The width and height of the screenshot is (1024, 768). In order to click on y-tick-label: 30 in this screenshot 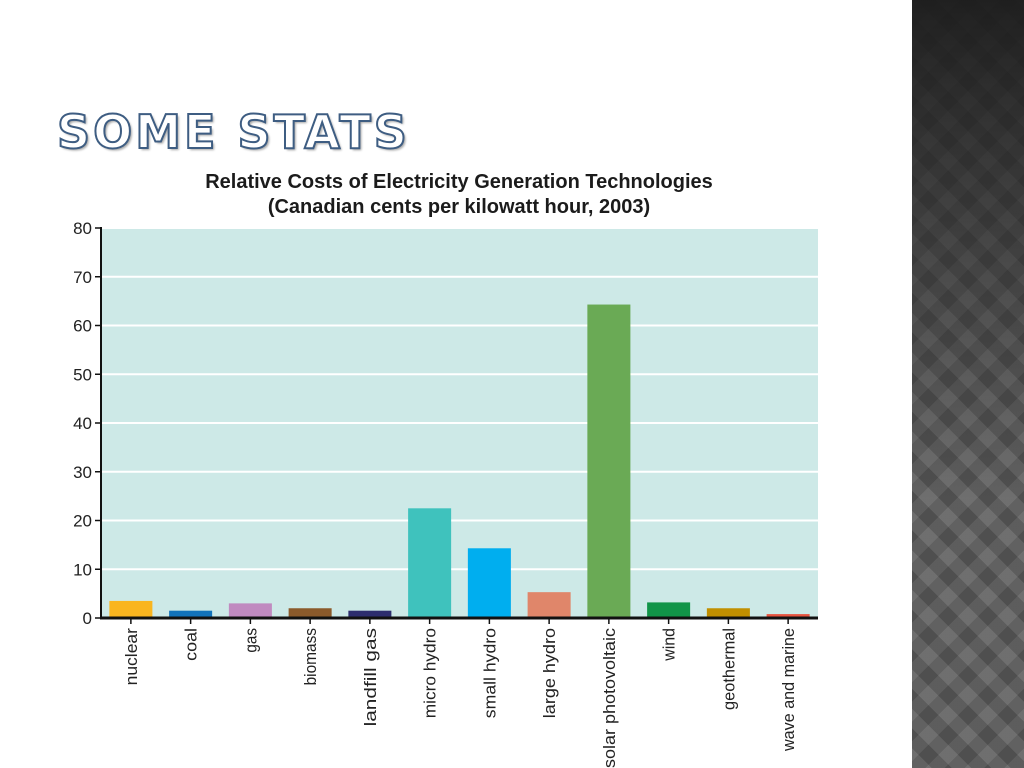, I will do `click(82, 472)`.